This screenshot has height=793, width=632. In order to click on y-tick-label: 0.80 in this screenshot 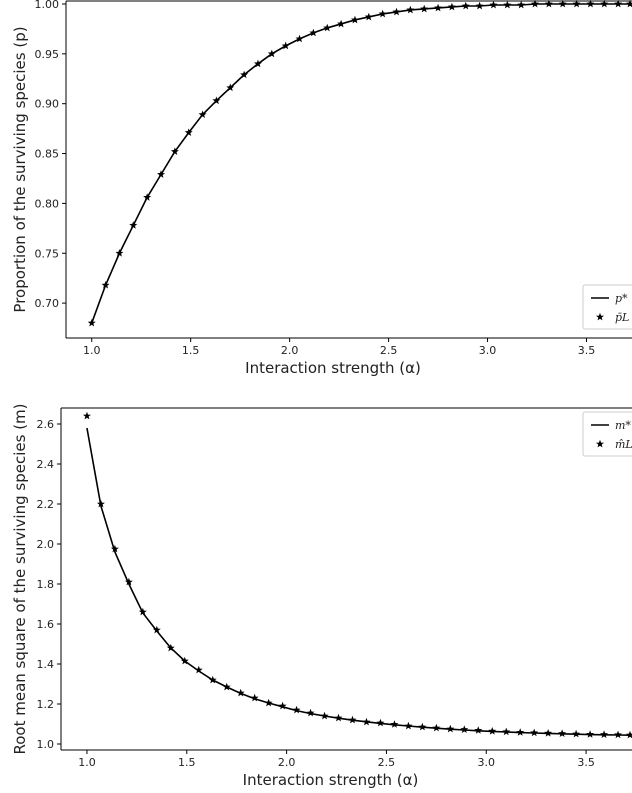, I will do `click(47, 203)`.